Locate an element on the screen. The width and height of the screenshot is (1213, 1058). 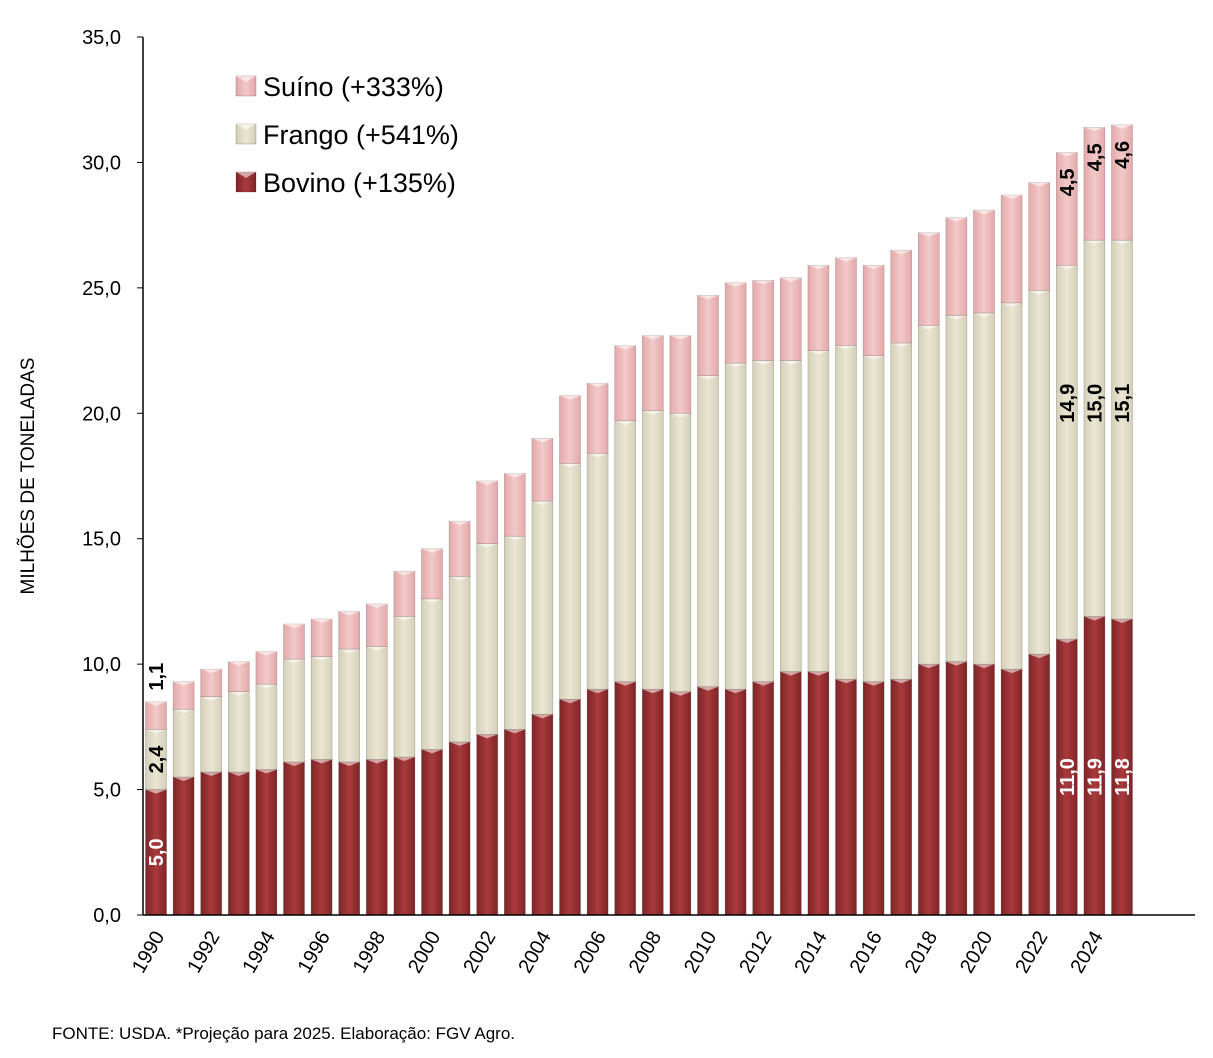
bar-frango-2019 is located at coordinates (956, 488).